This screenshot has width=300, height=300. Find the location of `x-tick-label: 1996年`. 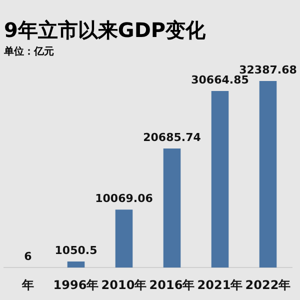

x-tick-label: 1996年 is located at coordinates (76, 285).